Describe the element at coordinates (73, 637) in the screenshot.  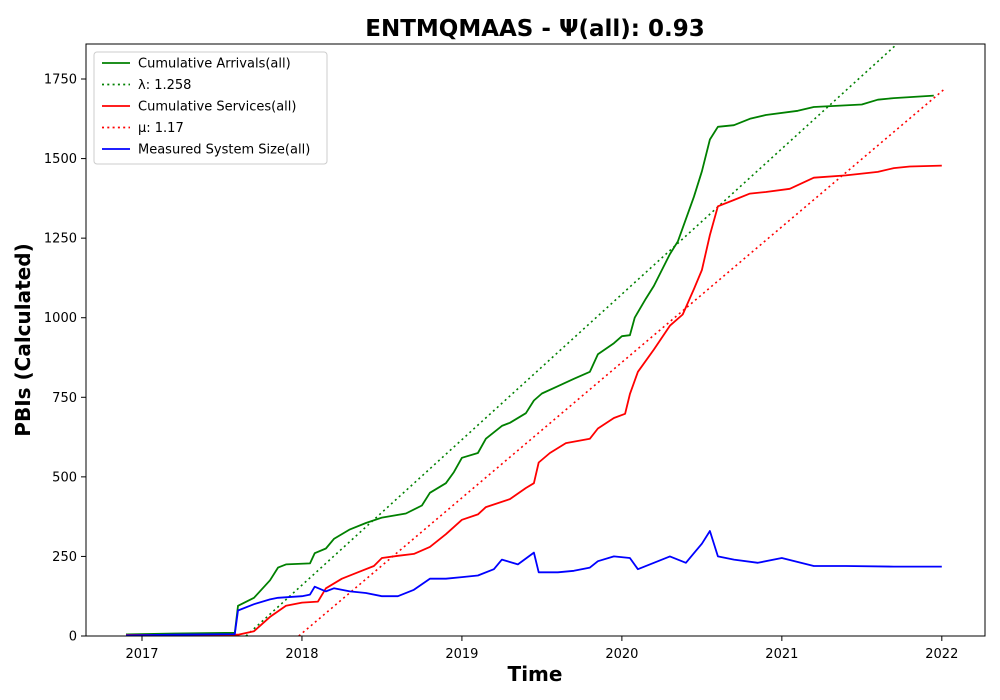
I see `y-tick-label: 0` at that location.